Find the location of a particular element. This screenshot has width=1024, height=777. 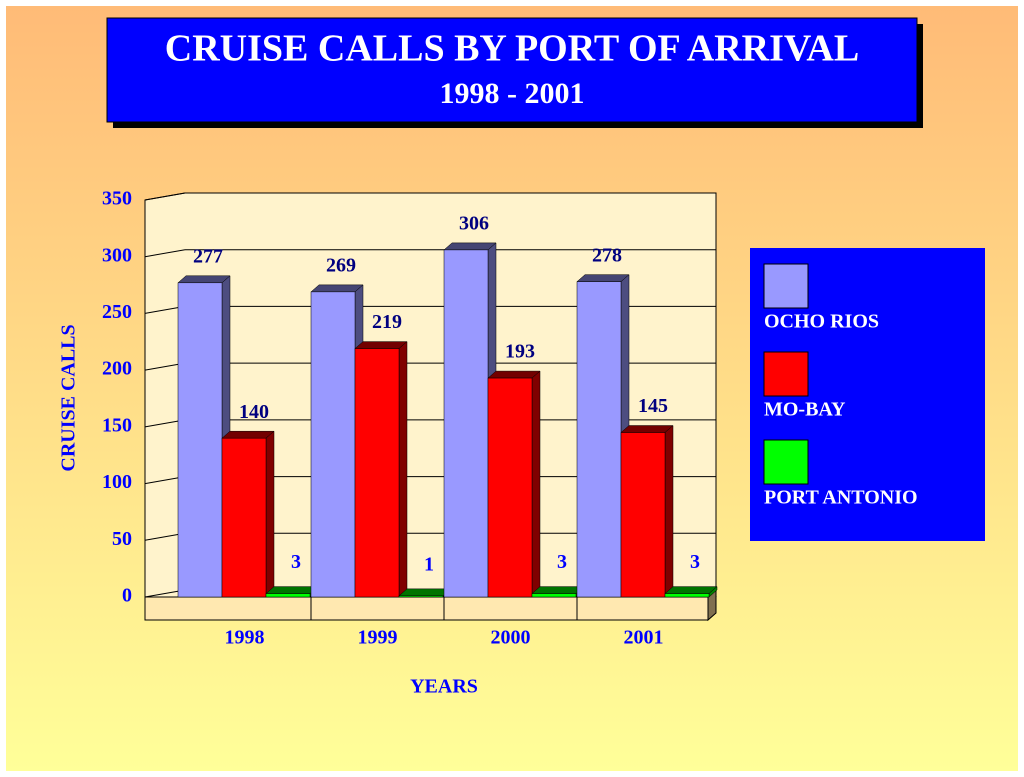

y-tick-label: 250 is located at coordinates (117, 312).